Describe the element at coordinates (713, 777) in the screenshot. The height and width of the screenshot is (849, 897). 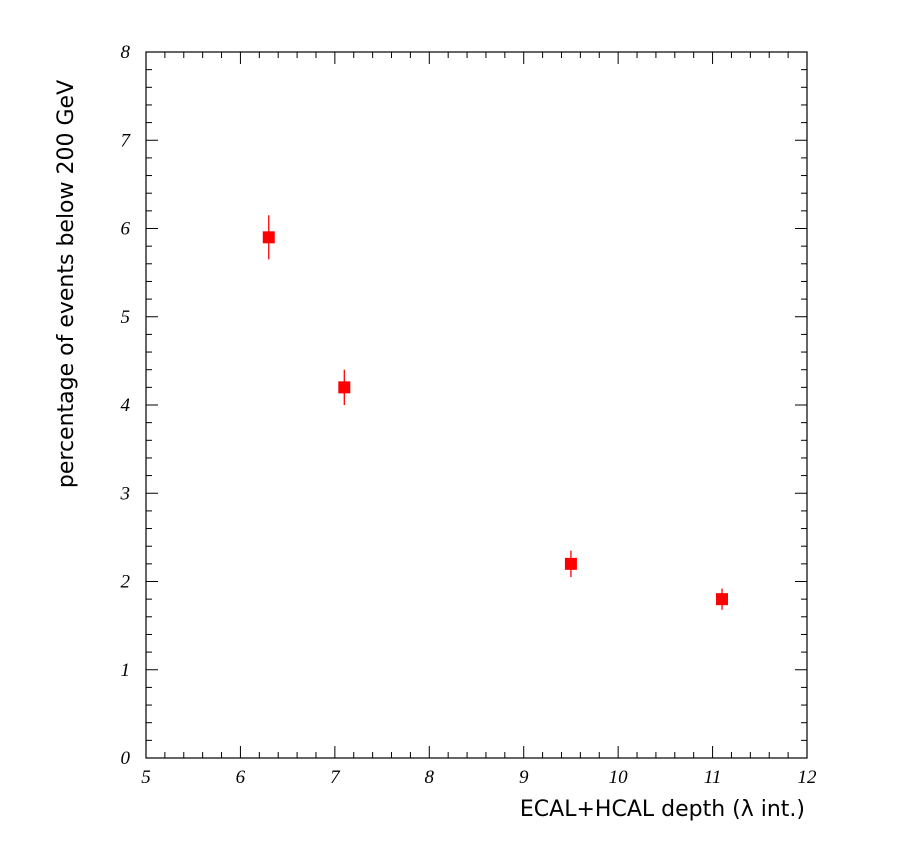
I see `x-tick-label: 11` at that location.